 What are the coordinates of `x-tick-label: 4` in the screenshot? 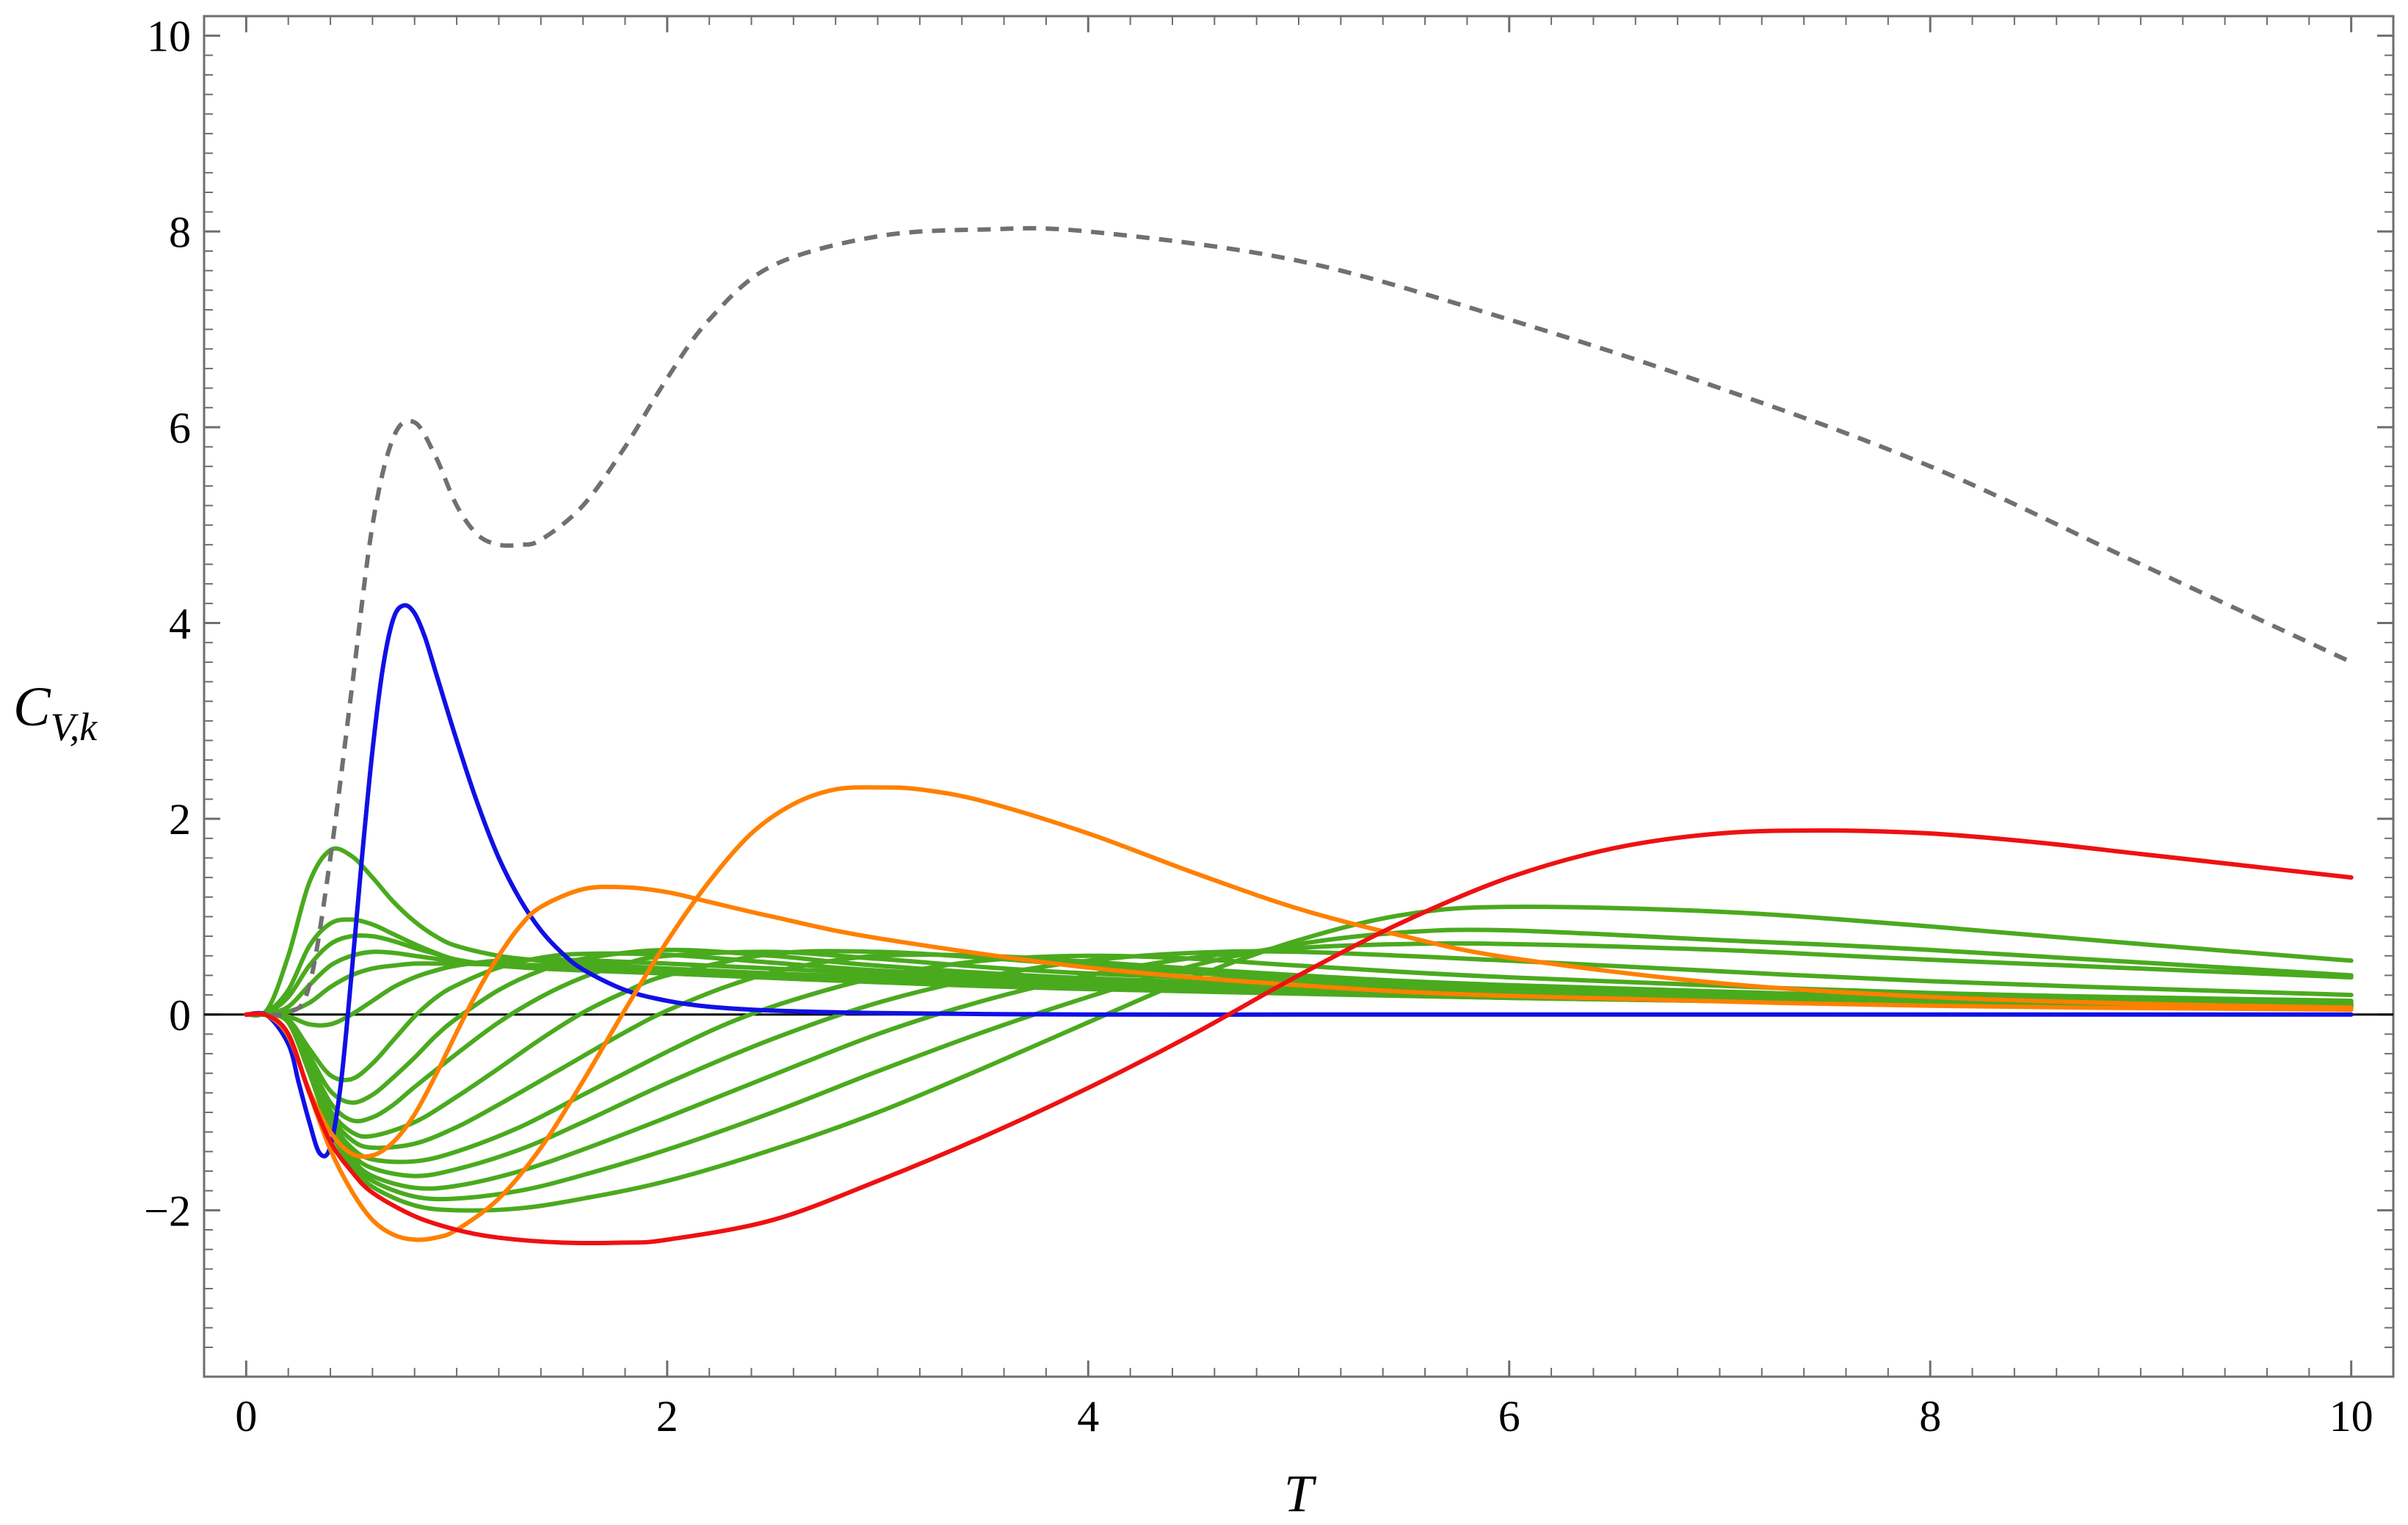 It's located at (1088, 1416).